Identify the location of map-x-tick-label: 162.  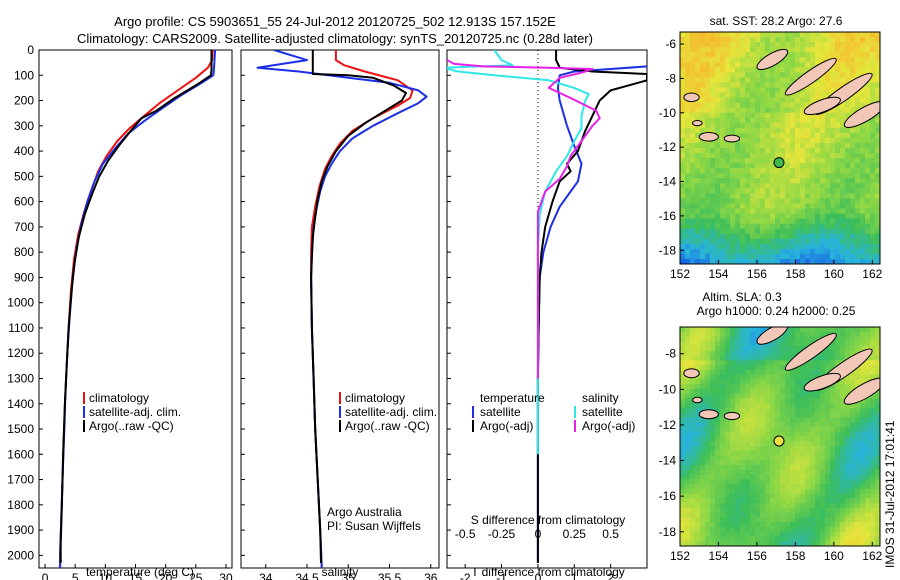
(872, 274).